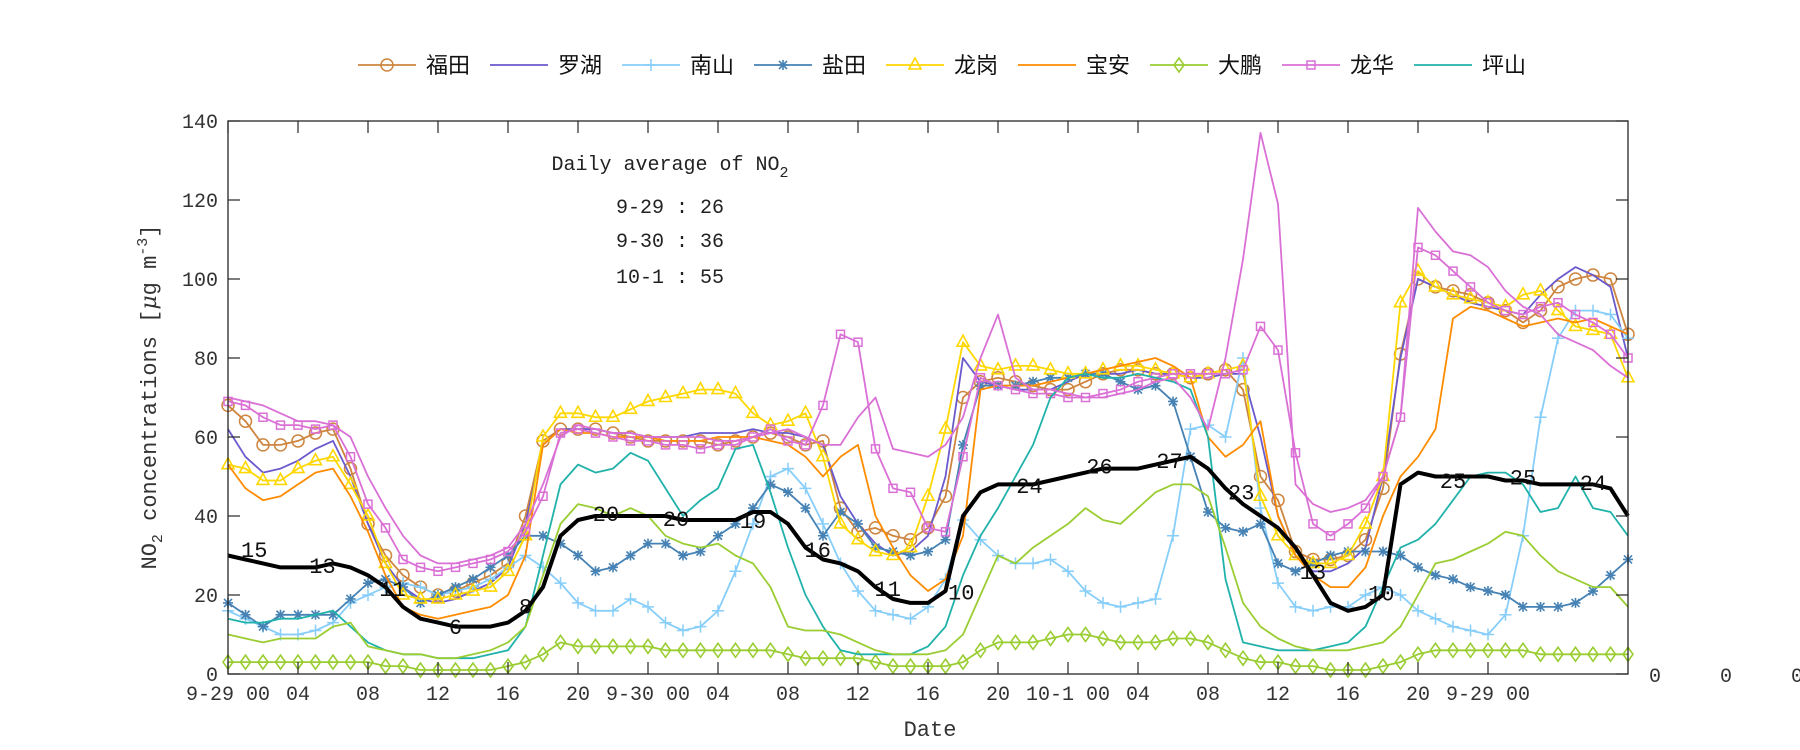  What do you see at coordinates (788, 695) in the screenshot?
I see `x-tick-label: 08` at bounding box center [788, 695].